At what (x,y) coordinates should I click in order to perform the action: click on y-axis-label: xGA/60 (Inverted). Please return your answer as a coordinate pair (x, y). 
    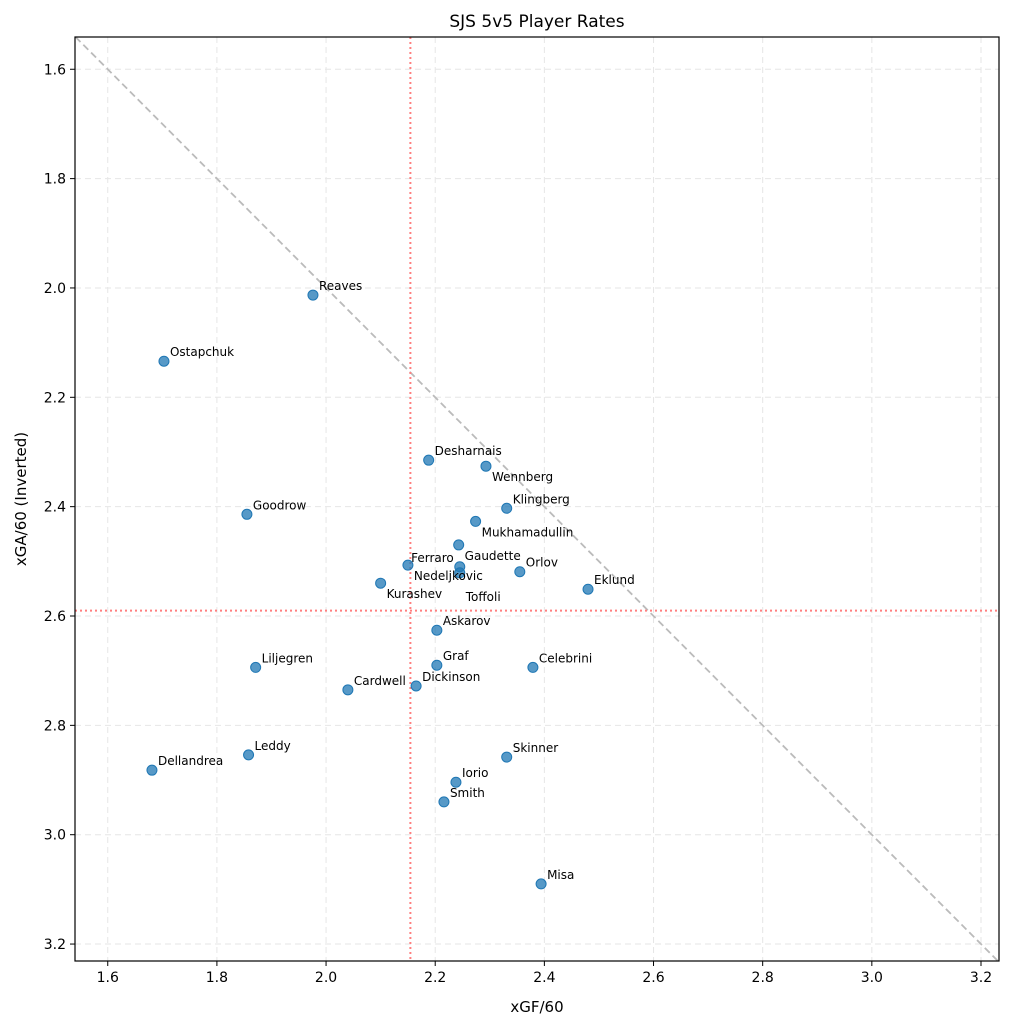
    Looking at the image, I should click on (21, 499).